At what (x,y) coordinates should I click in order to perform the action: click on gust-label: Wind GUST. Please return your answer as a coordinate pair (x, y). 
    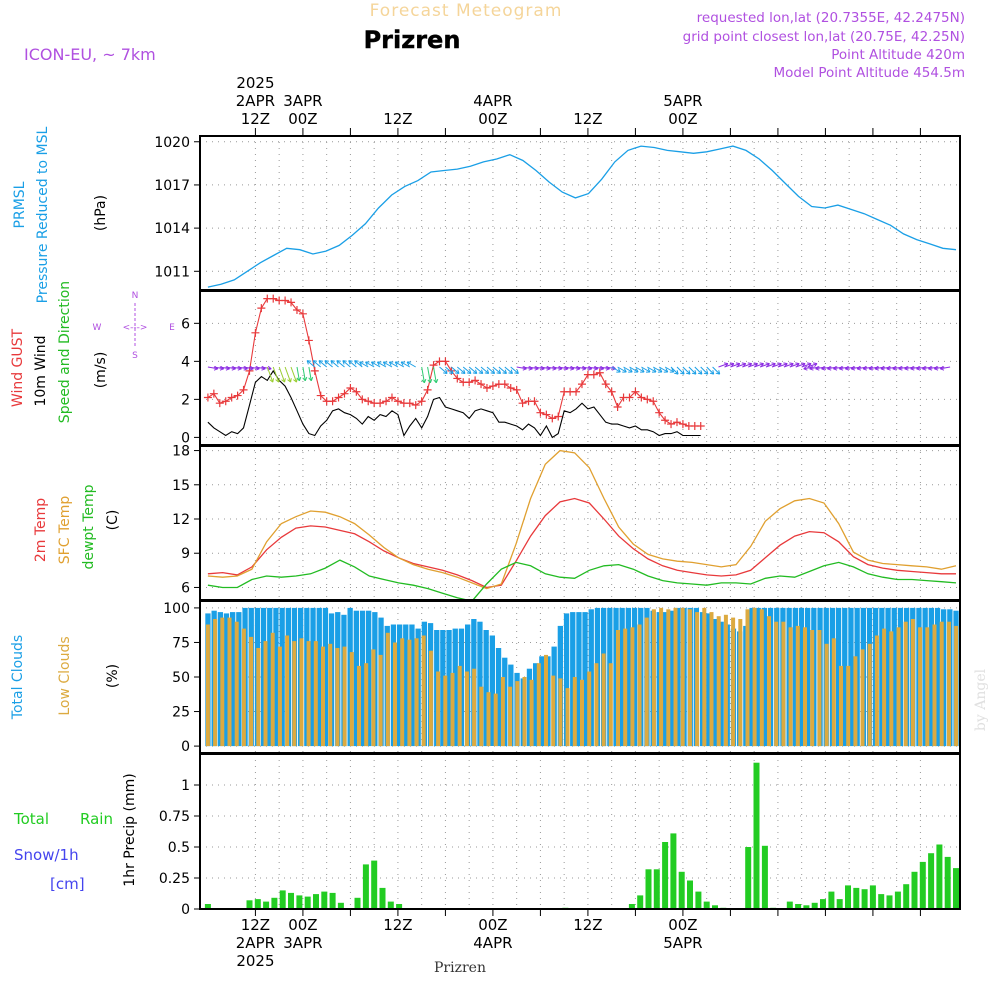
    Looking at the image, I should click on (18, 367).